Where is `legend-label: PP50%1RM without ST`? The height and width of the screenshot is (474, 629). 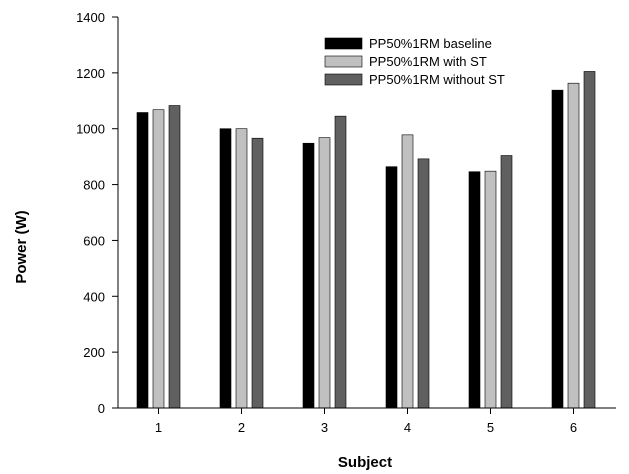 legend-label: PP50%1RM without ST is located at coordinates (437, 79).